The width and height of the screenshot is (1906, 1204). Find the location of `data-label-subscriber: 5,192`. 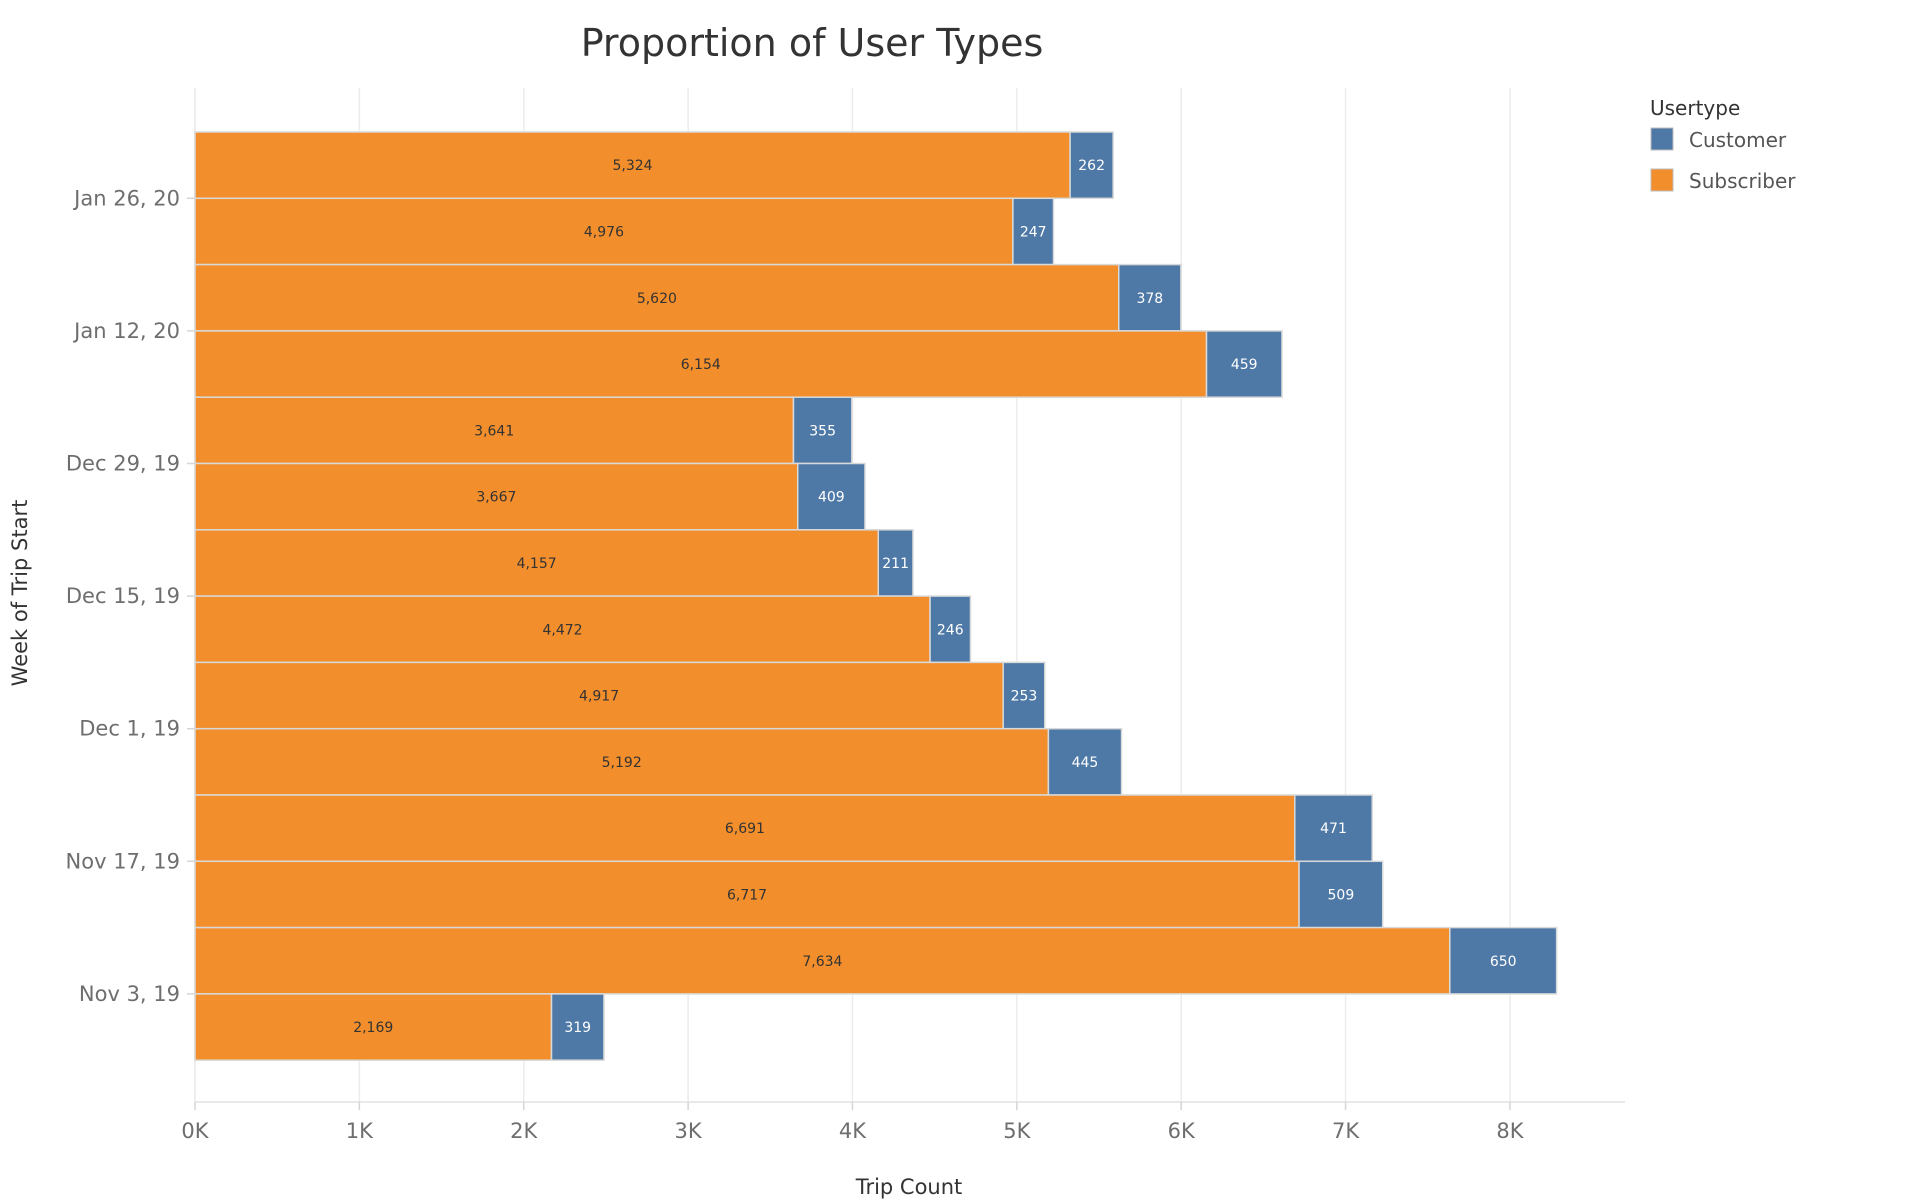

data-label-subscriber: 5,192 is located at coordinates (622, 763).